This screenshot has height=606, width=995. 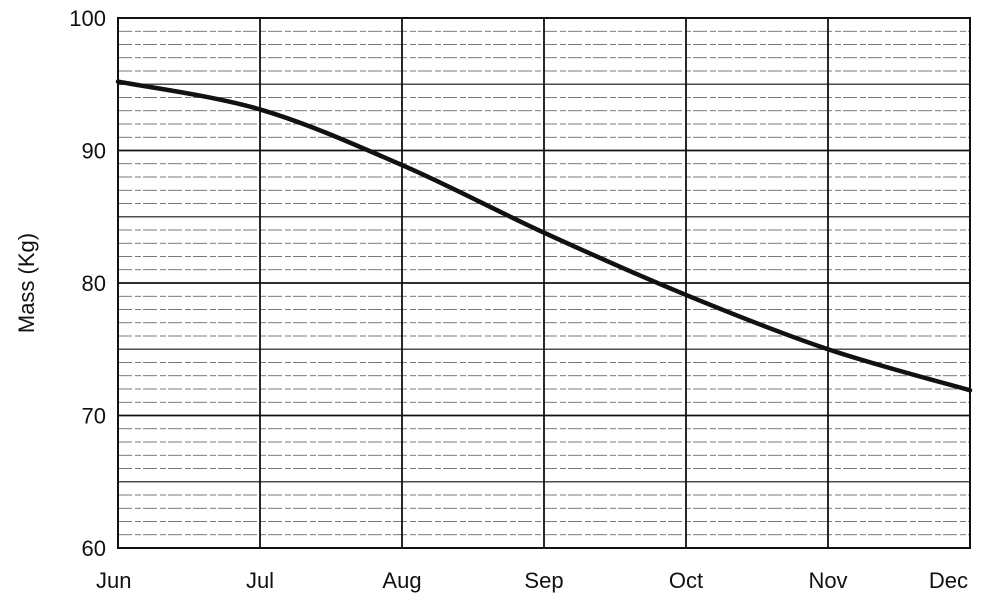 I want to click on y-tick-label: 70, so click(x=94, y=416).